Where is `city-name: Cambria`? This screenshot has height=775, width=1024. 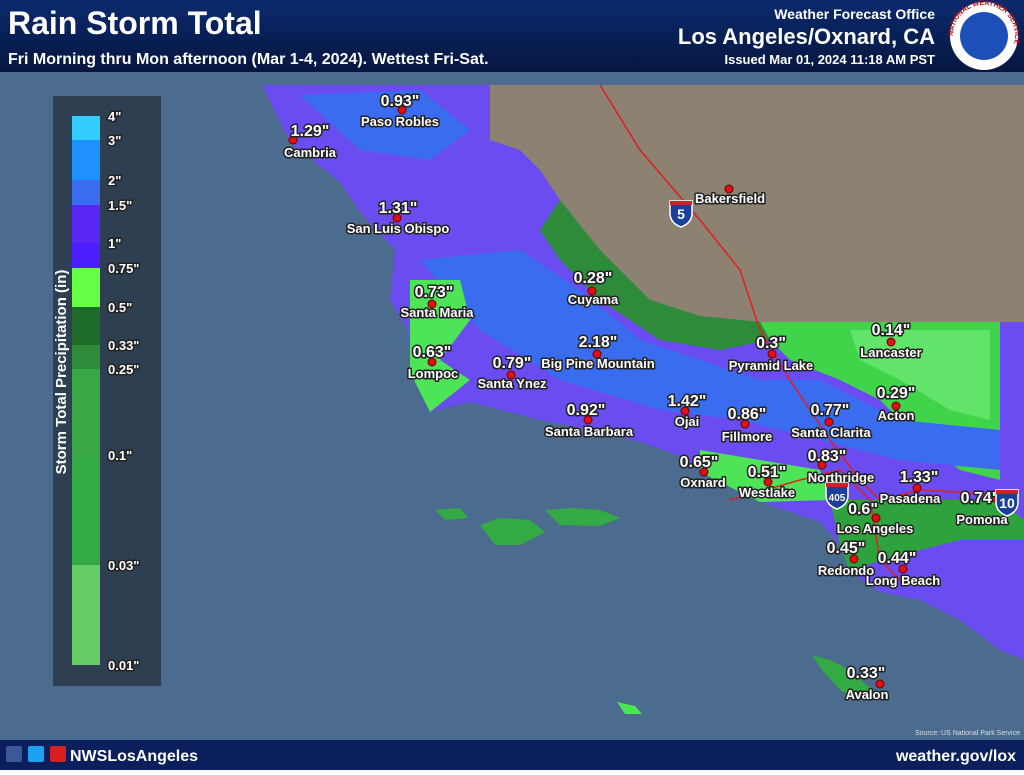 city-name: Cambria is located at coordinates (310, 152).